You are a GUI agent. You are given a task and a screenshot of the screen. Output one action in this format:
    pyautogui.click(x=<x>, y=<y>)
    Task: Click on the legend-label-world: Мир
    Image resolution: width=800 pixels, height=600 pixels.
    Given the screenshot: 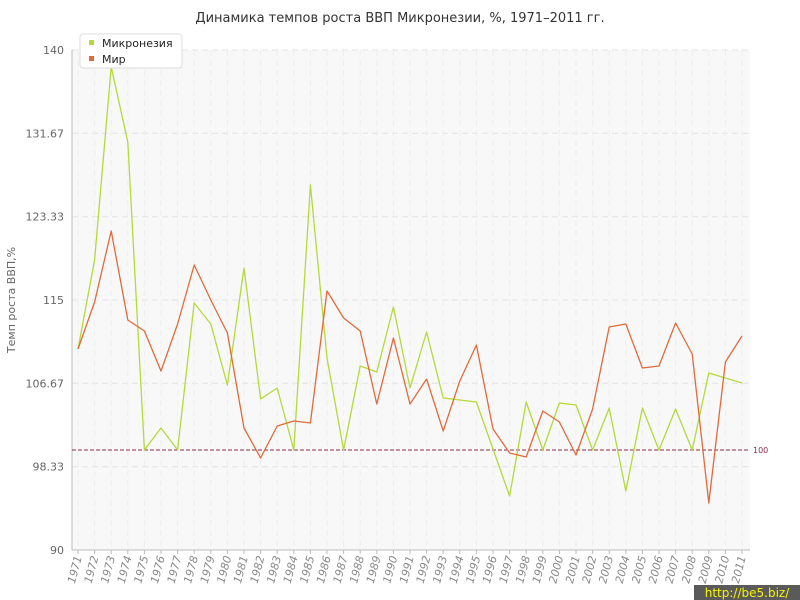 What is the action you would take?
    pyautogui.click(x=114, y=59)
    